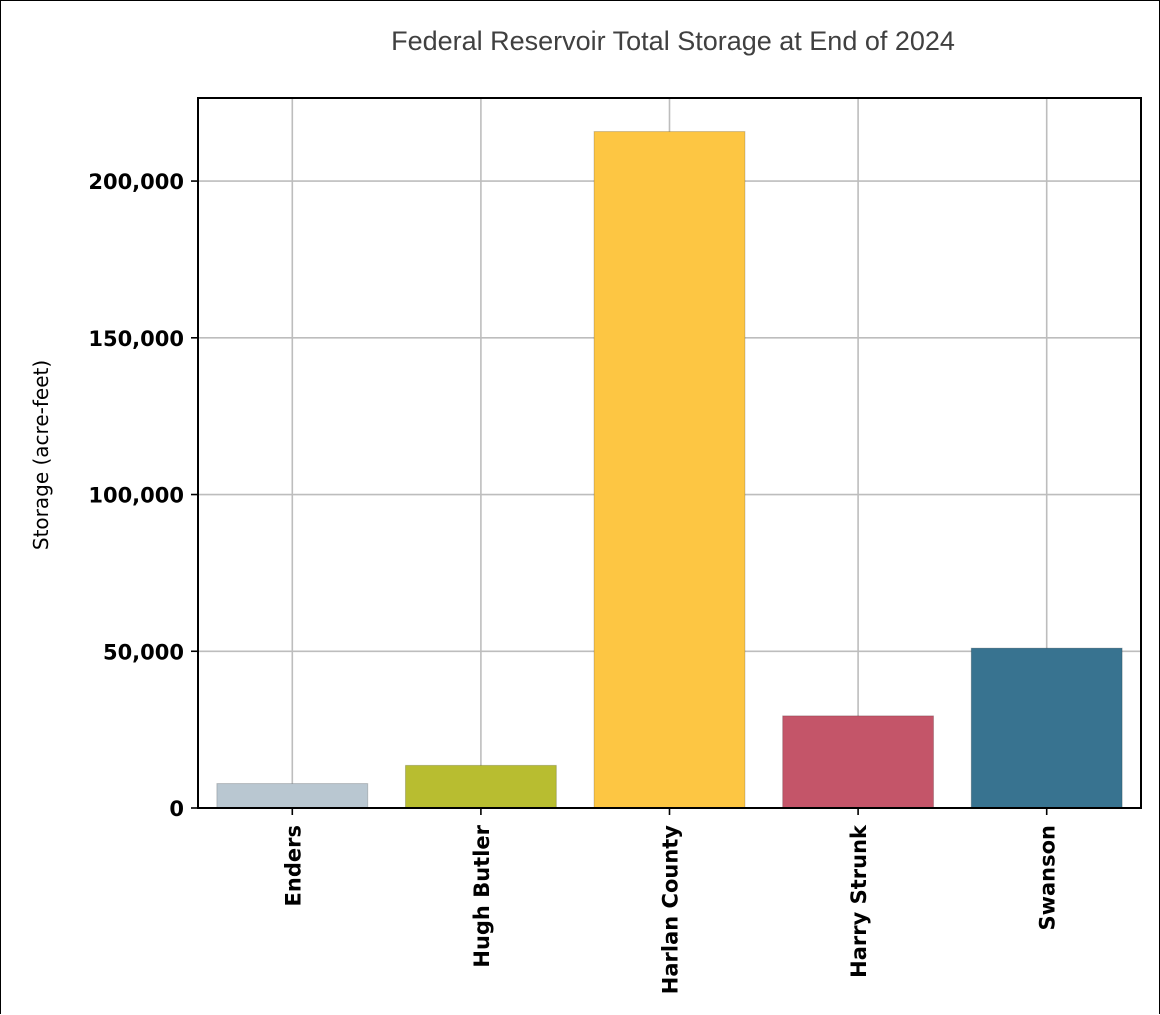  What do you see at coordinates (1048, 878) in the screenshot?
I see `x-tick-label: Swanson` at bounding box center [1048, 878].